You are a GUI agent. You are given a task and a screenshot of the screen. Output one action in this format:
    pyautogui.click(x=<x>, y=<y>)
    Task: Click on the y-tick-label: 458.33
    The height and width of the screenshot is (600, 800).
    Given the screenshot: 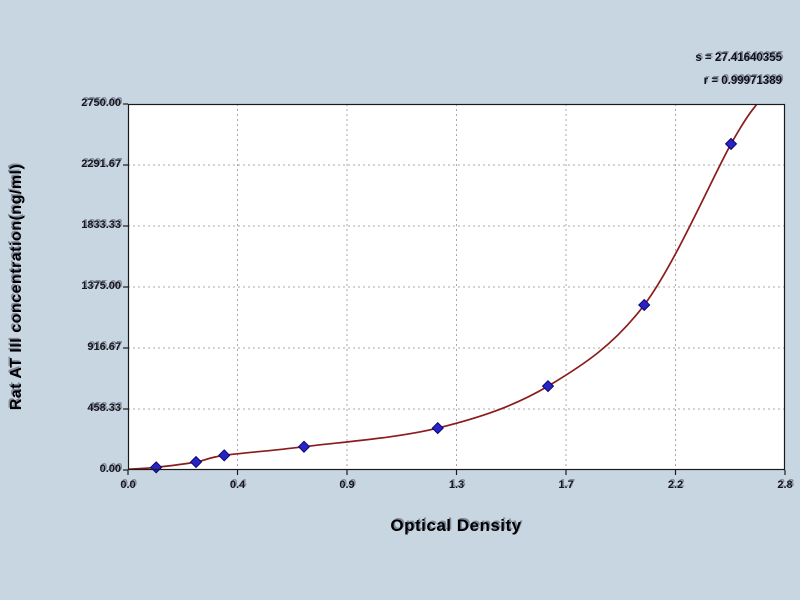 What is the action you would take?
    pyautogui.click(x=104, y=408)
    